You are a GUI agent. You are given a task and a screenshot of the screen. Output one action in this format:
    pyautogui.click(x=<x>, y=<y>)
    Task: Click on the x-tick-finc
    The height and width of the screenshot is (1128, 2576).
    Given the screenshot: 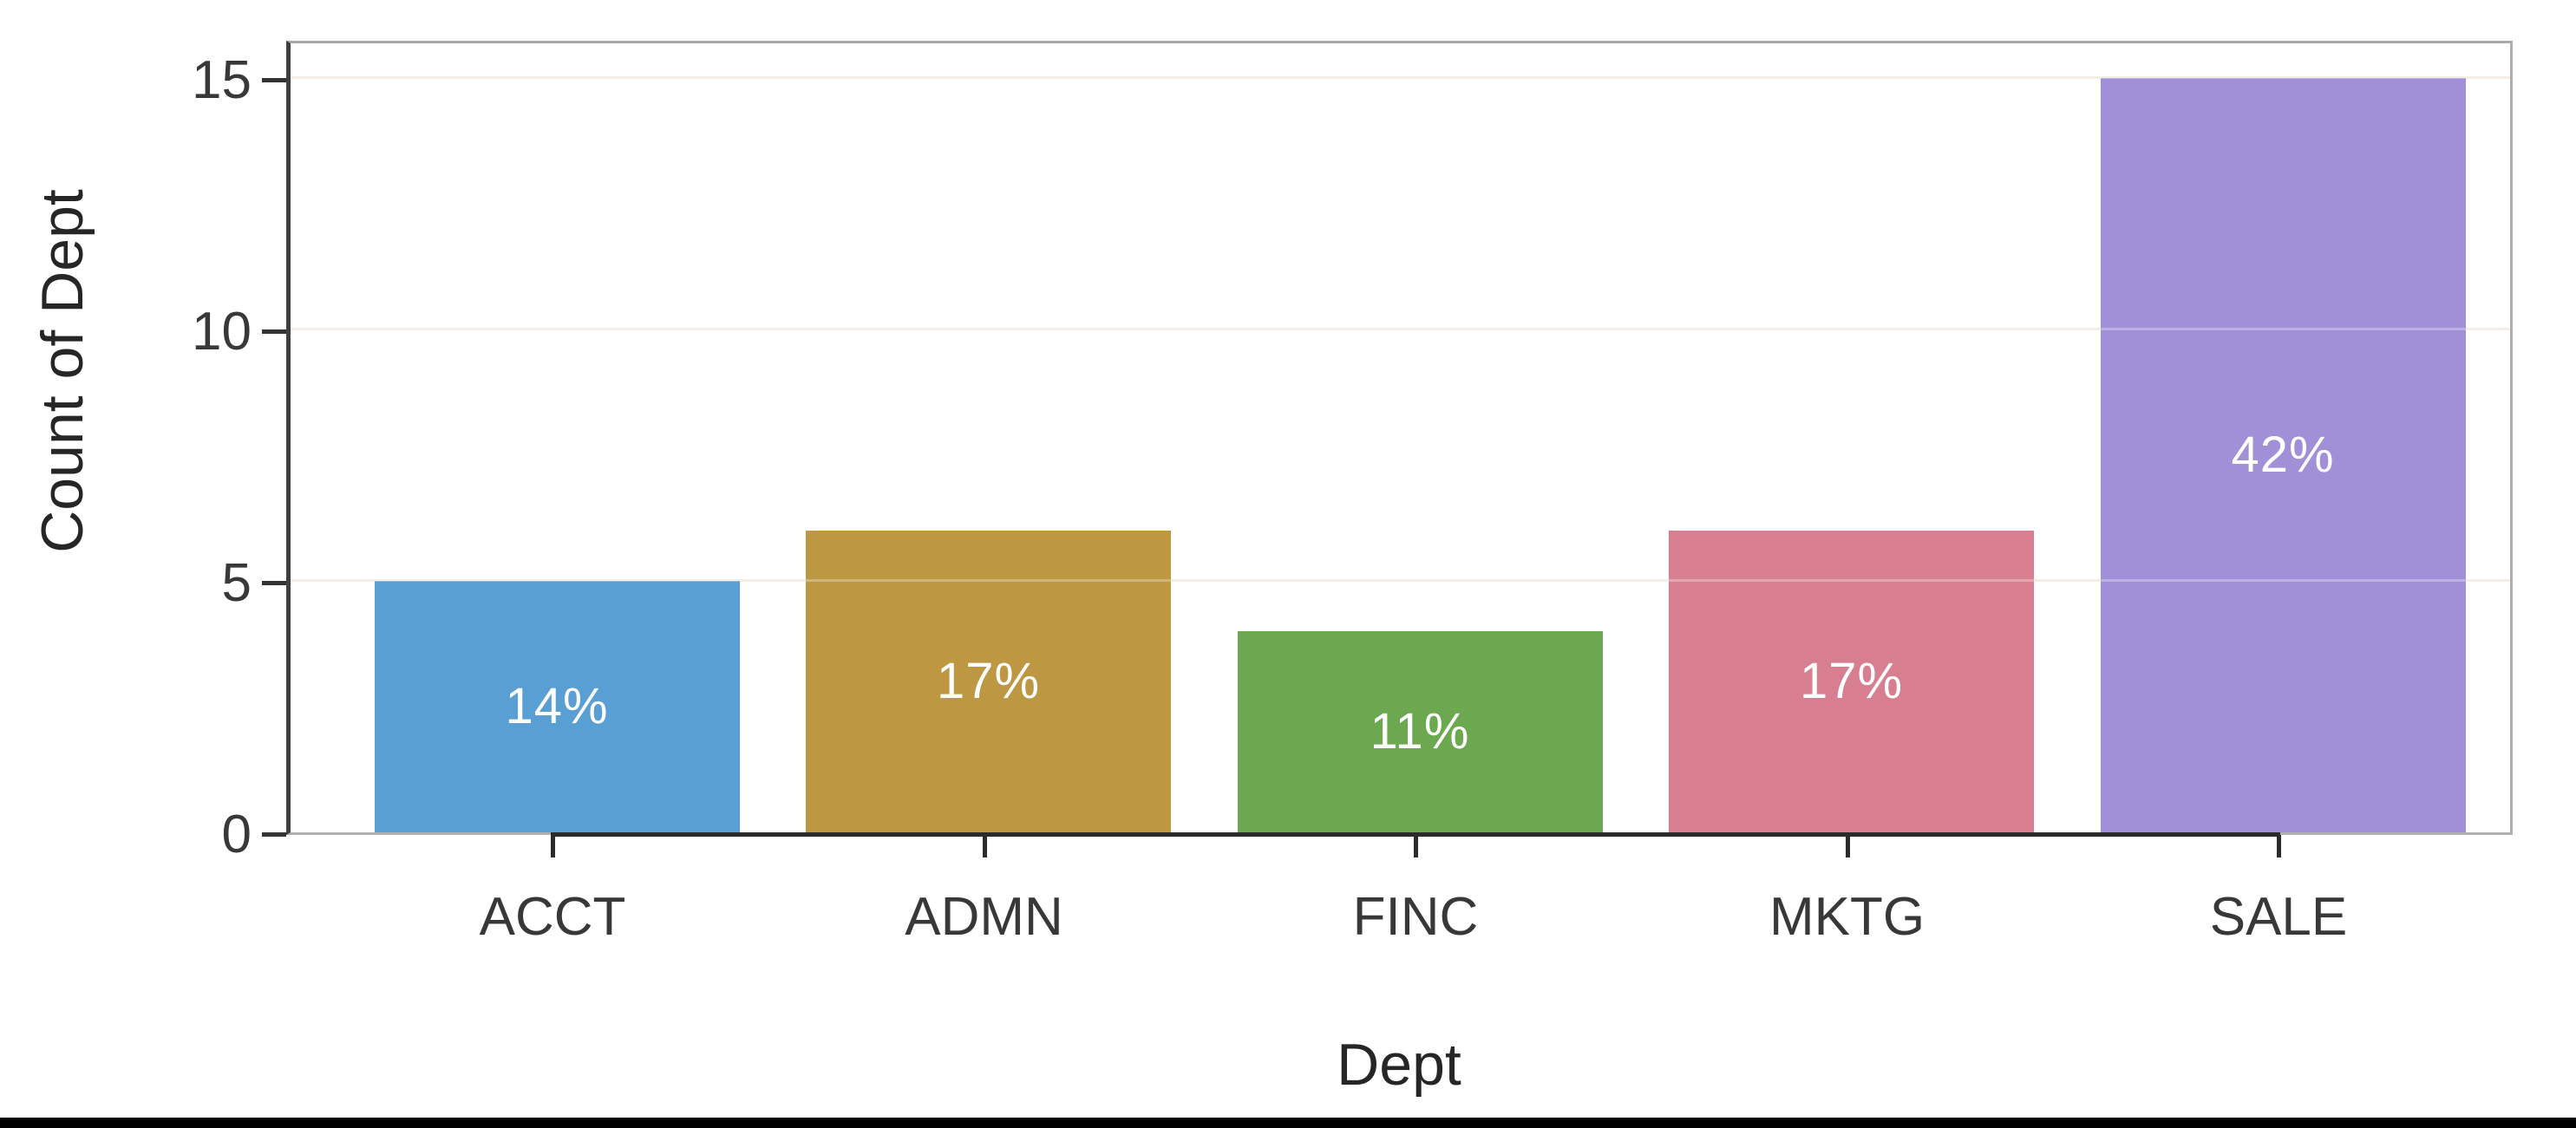 What is the action you would take?
    pyautogui.click(x=1416, y=846)
    